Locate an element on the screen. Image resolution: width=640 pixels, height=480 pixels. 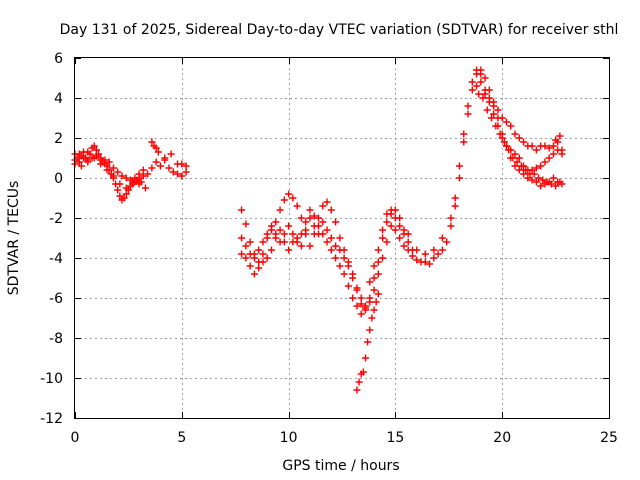
y-tick-label: -8 is located at coordinates (56, 339).